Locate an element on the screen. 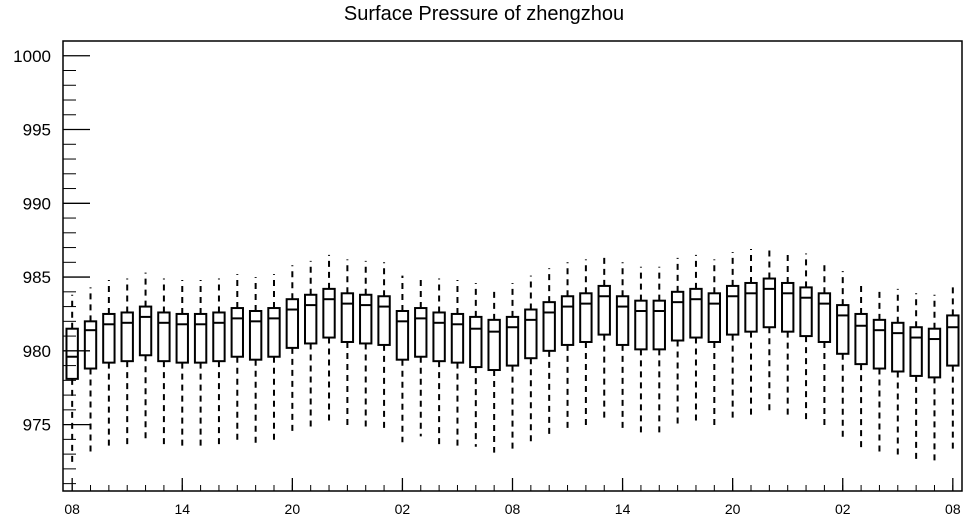 This screenshot has height=520, width=968. y-tick-label: 975 is located at coordinates (37, 425).